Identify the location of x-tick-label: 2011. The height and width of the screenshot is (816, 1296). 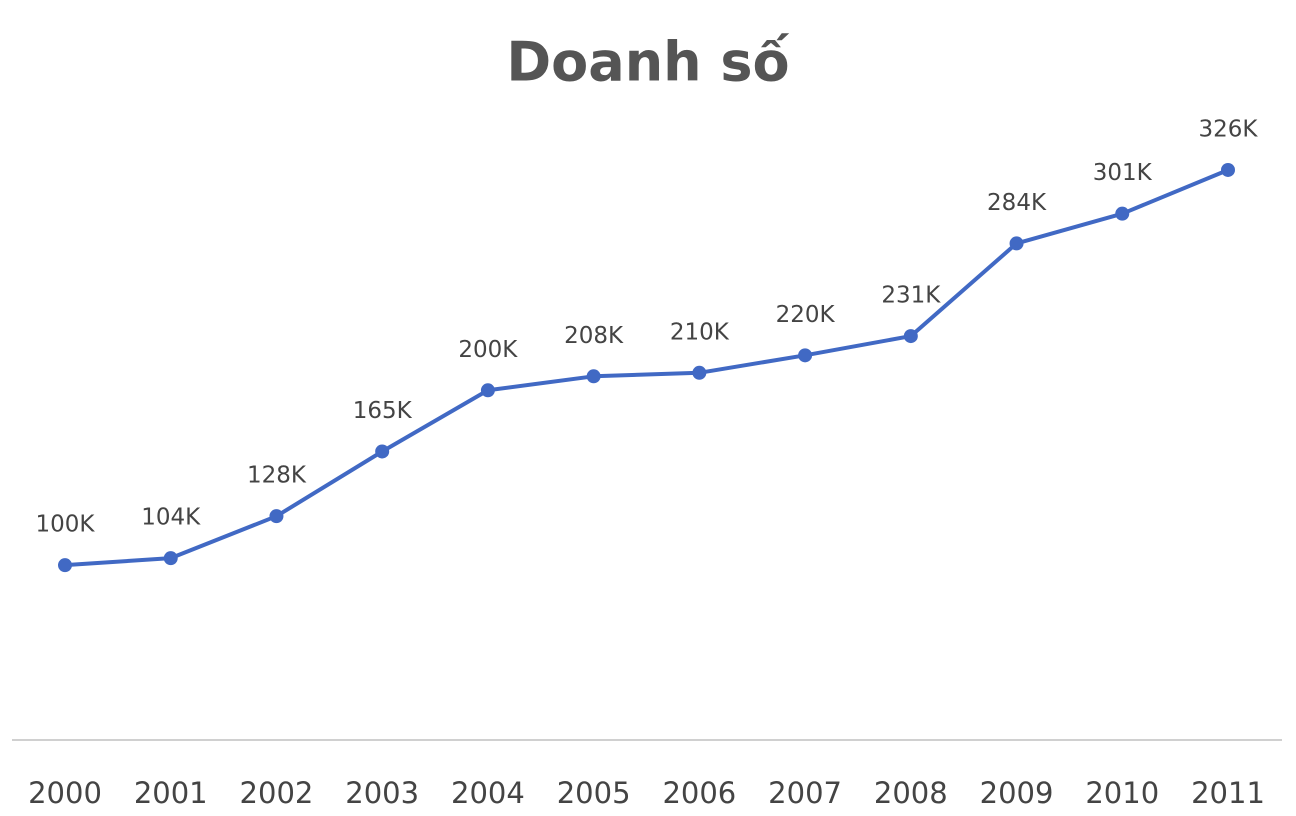
(1228, 793).